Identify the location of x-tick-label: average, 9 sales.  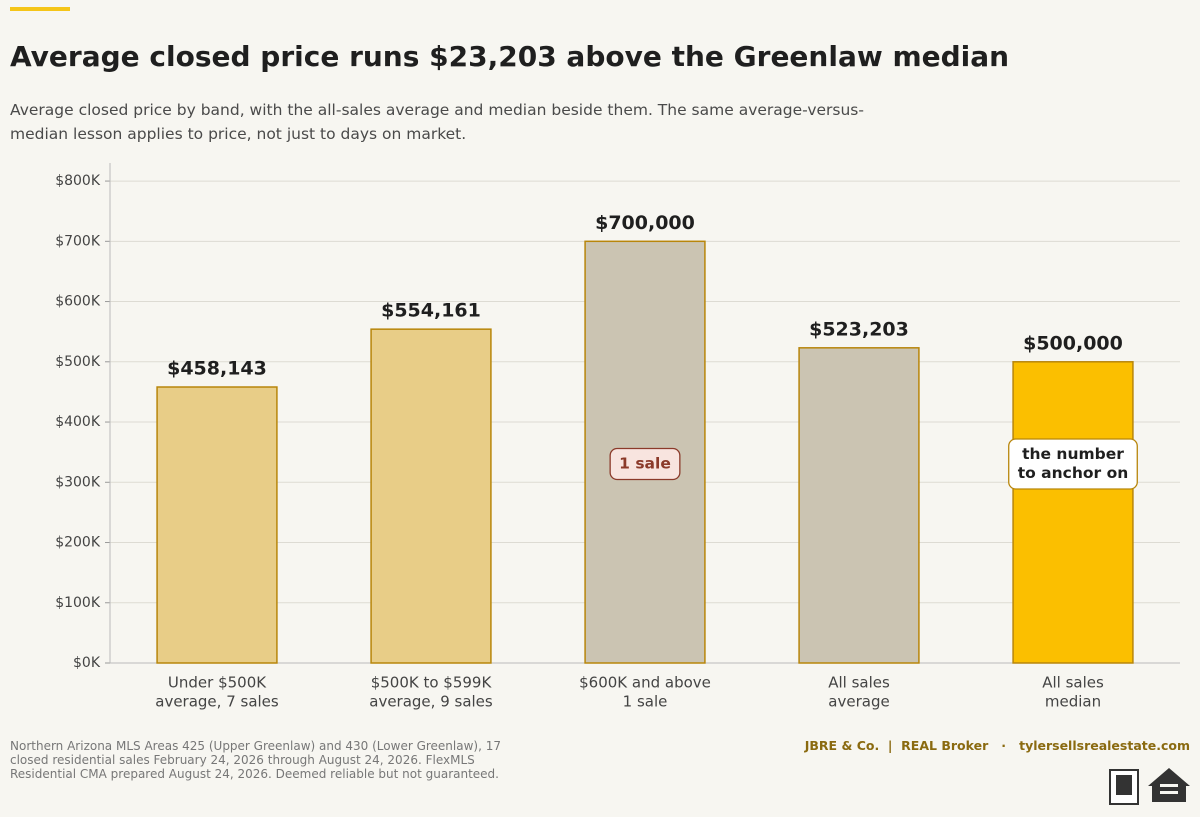
(431, 702).